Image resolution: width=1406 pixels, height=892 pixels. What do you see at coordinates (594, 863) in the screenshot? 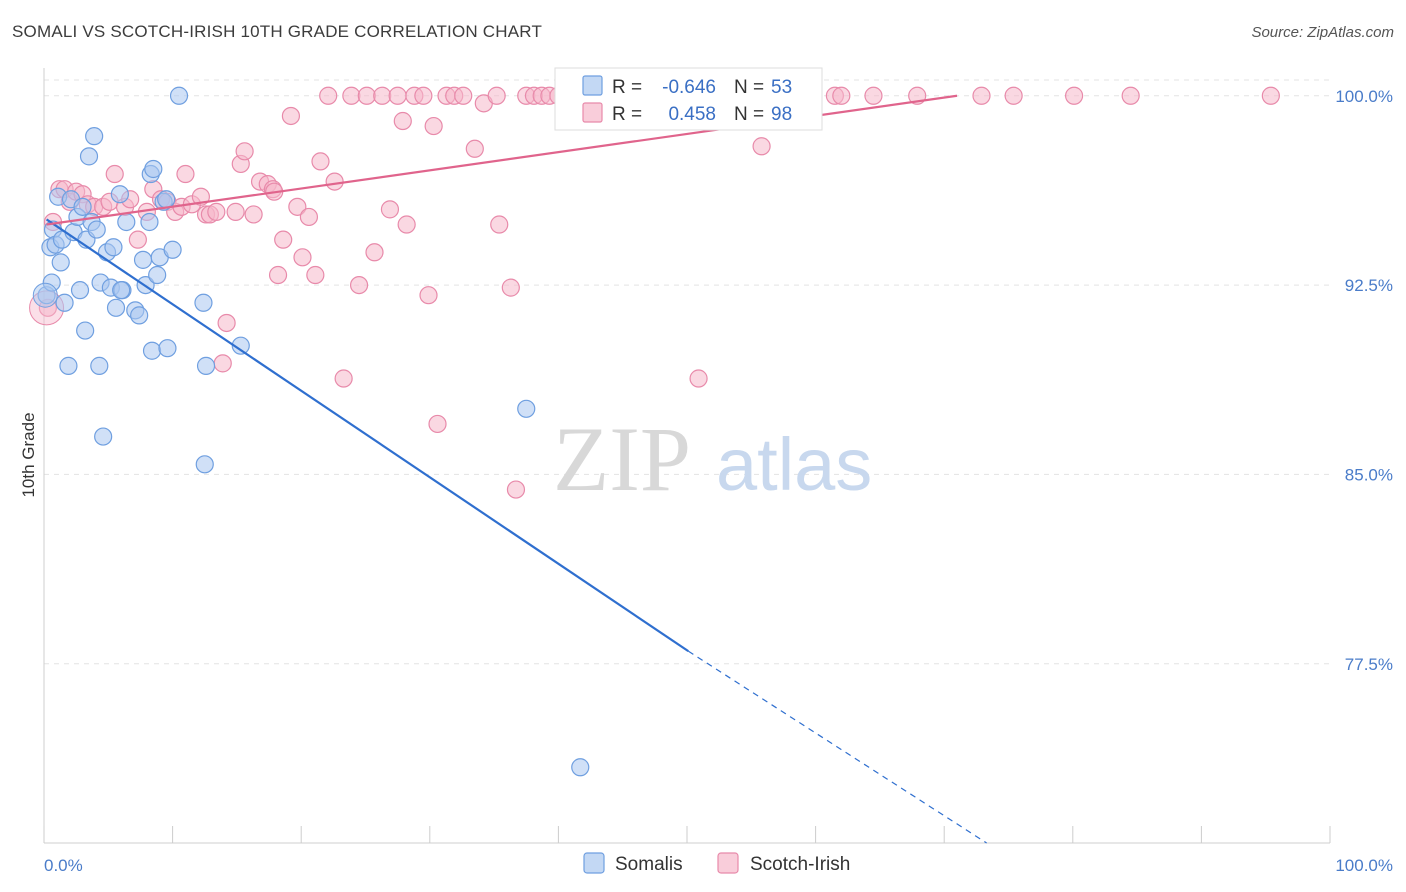
I see `legend-swatch-somalis` at bounding box center [594, 863].